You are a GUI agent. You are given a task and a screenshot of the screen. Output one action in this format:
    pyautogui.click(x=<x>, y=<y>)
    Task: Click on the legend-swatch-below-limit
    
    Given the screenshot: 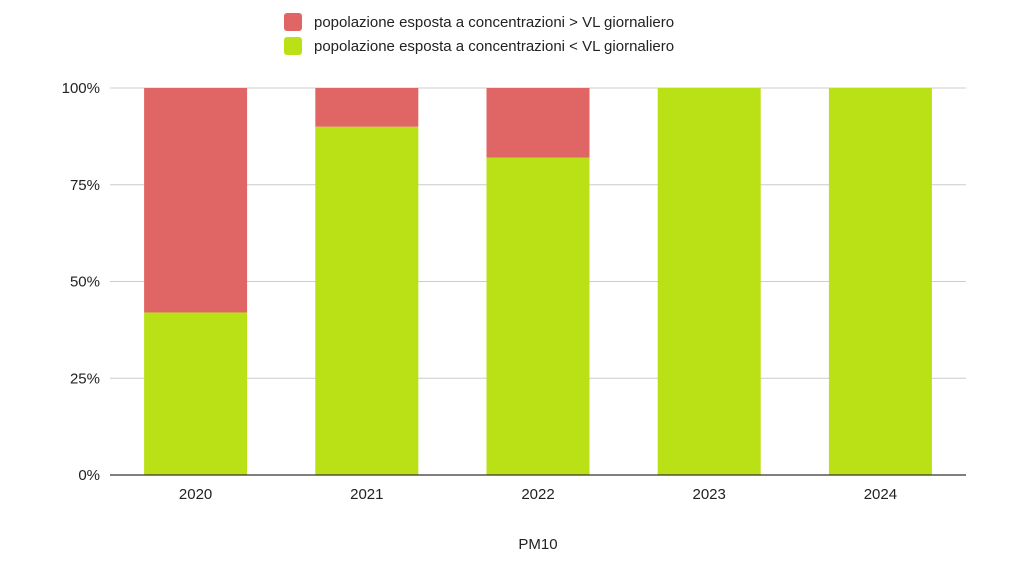 What is the action you would take?
    pyautogui.click(x=293, y=46)
    